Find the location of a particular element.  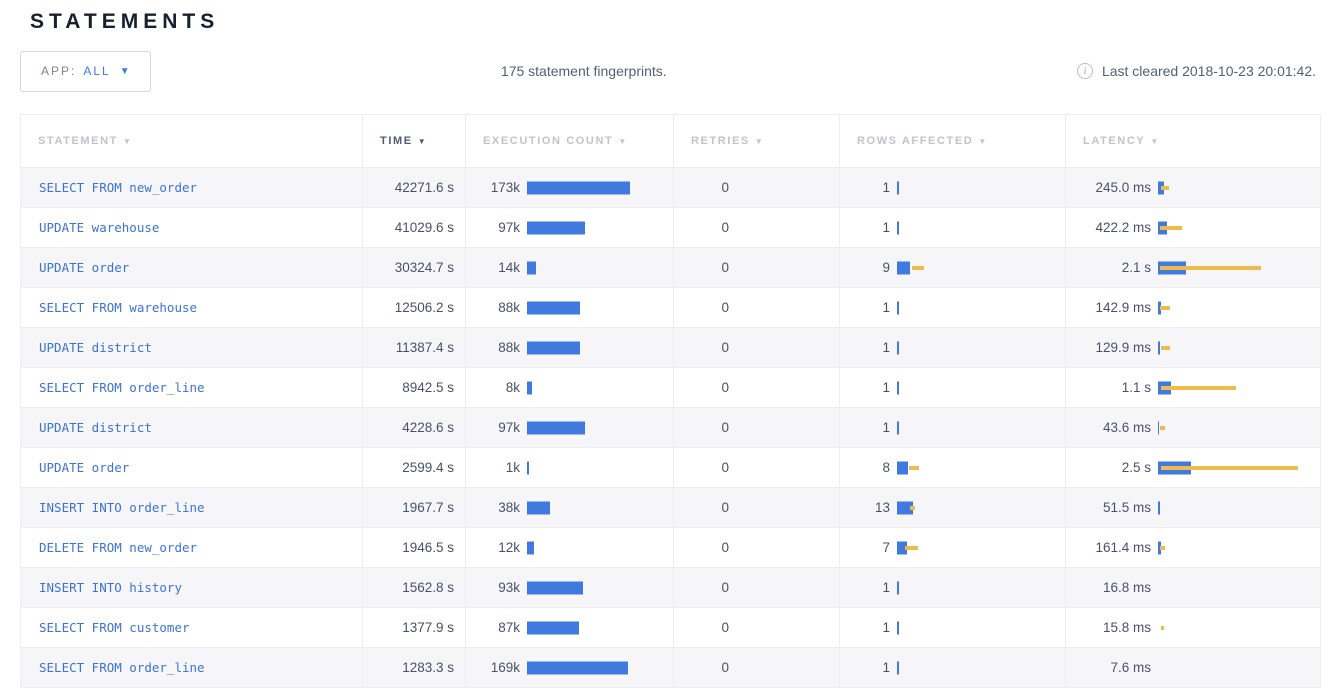

exec-value: 8k is located at coordinates (512, 387).